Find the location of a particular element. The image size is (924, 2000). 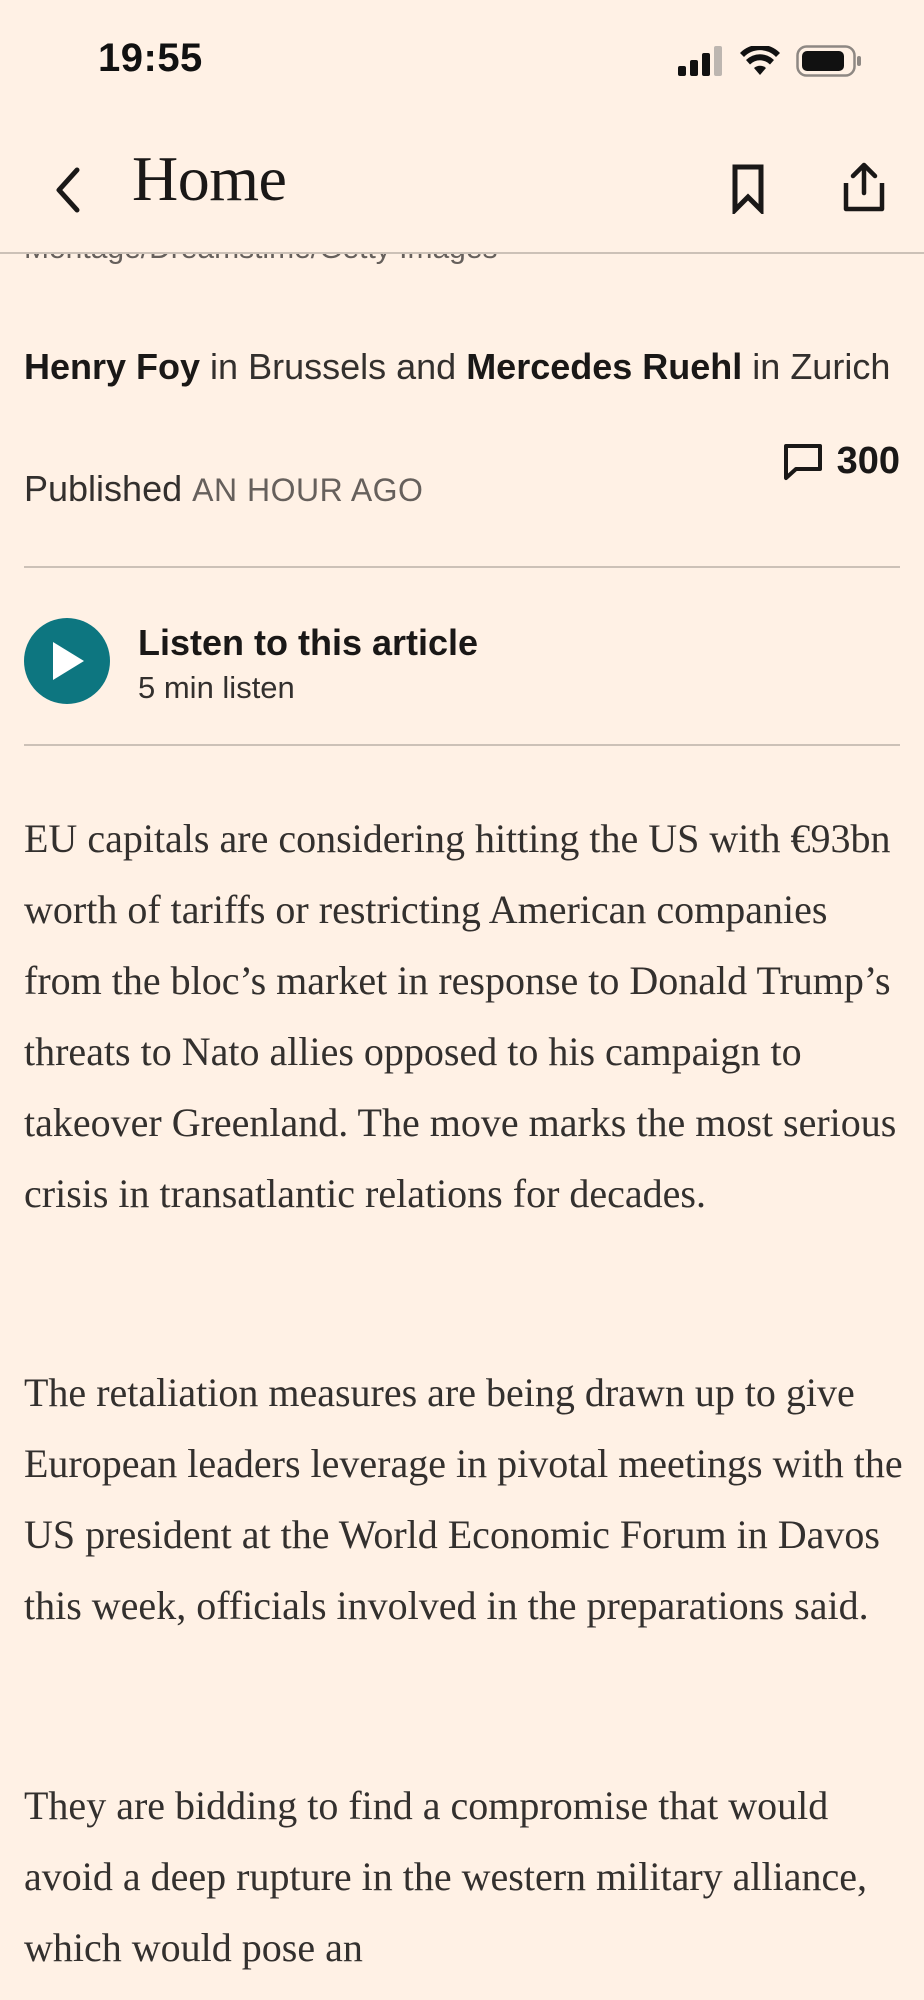

comment-icon is located at coordinates (802, 461).